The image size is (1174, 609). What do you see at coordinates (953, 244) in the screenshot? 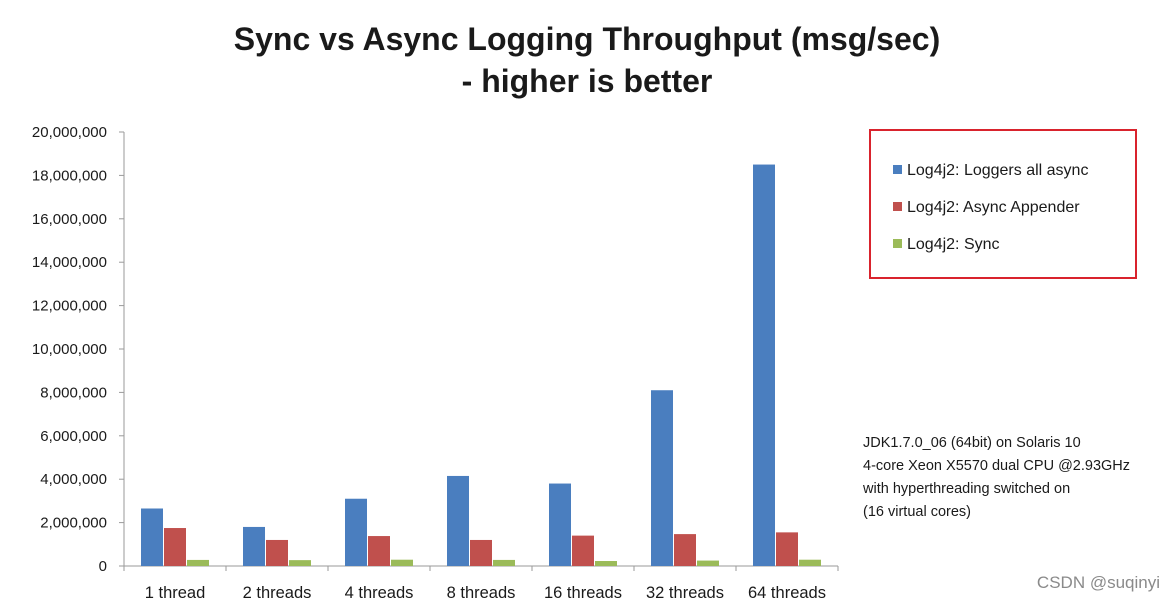
I see `legend-label: Log4j2: Sync` at bounding box center [953, 244].